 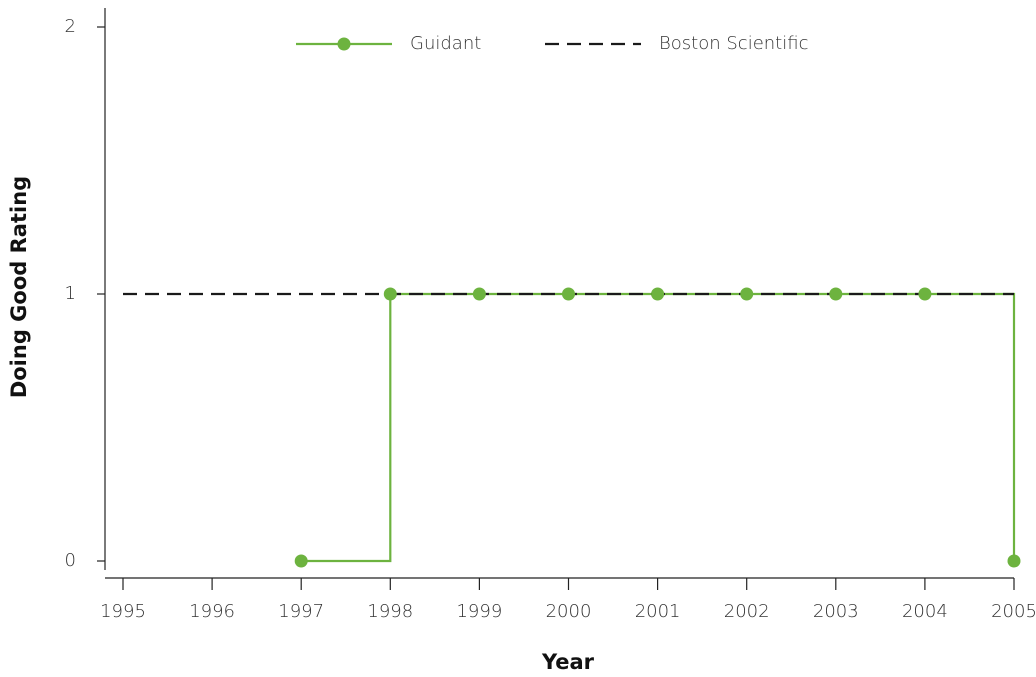 I want to click on x-tick-label: 2000, so click(x=569, y=611).